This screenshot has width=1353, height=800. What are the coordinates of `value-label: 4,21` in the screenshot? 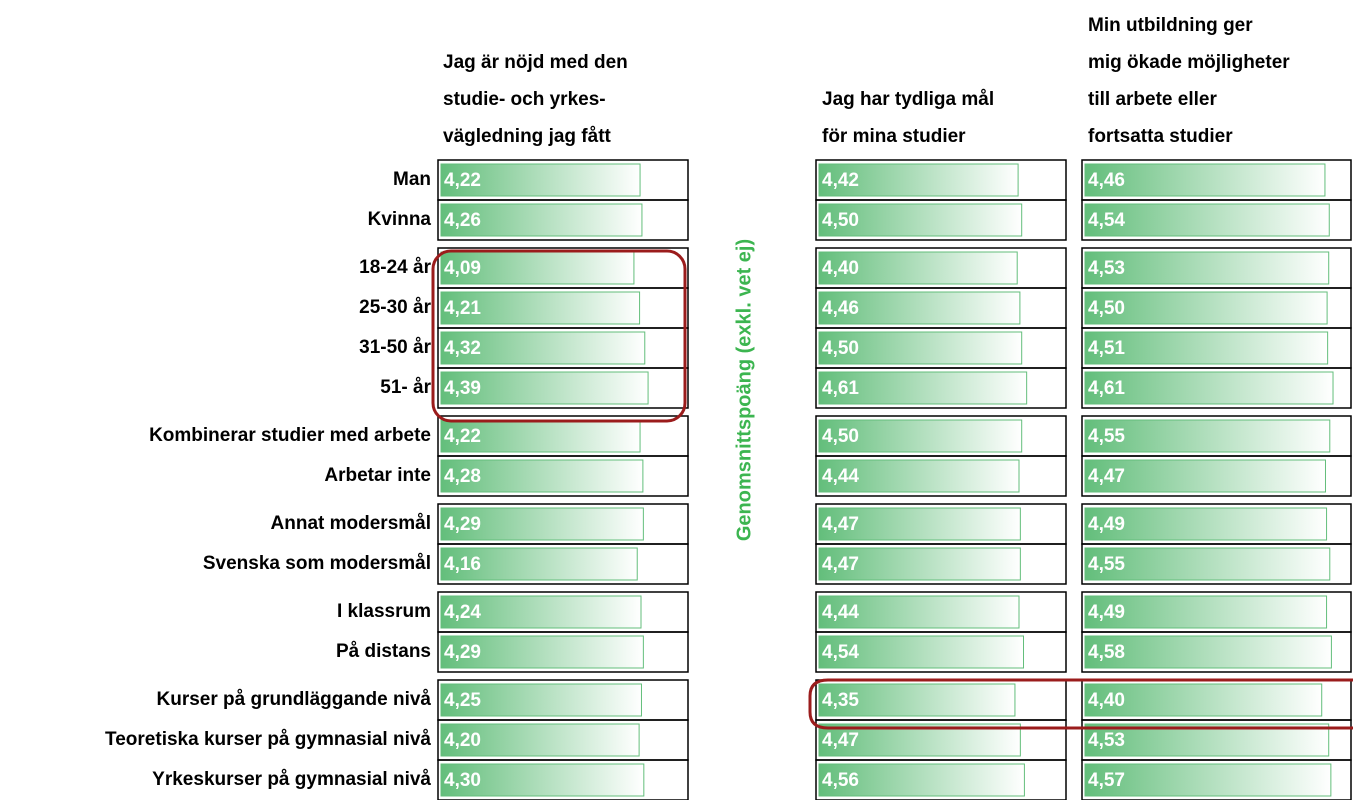 It's located at (462, 308).